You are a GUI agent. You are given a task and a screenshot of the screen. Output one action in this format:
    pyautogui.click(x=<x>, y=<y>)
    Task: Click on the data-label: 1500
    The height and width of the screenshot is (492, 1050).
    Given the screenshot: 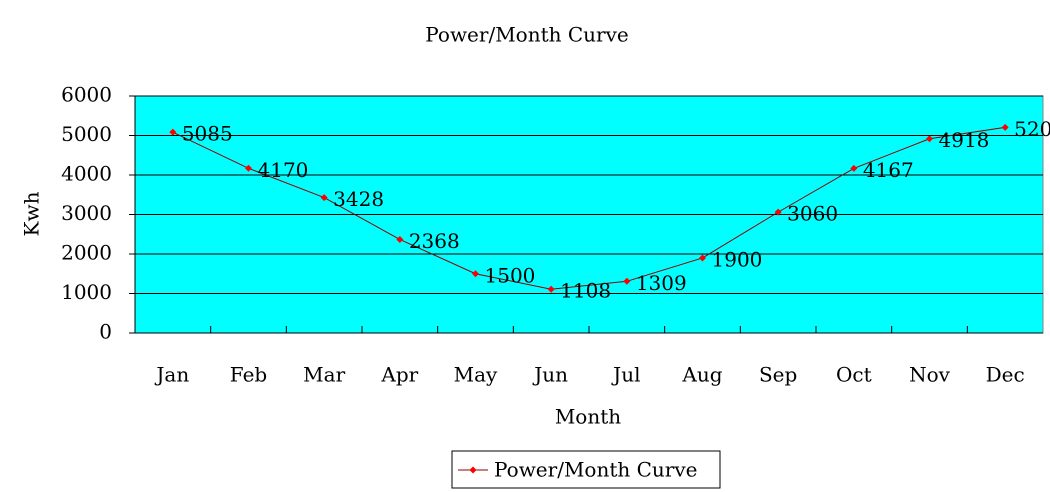 What is the action you would take?
    pyautogui.click(x=510, y=275)
    